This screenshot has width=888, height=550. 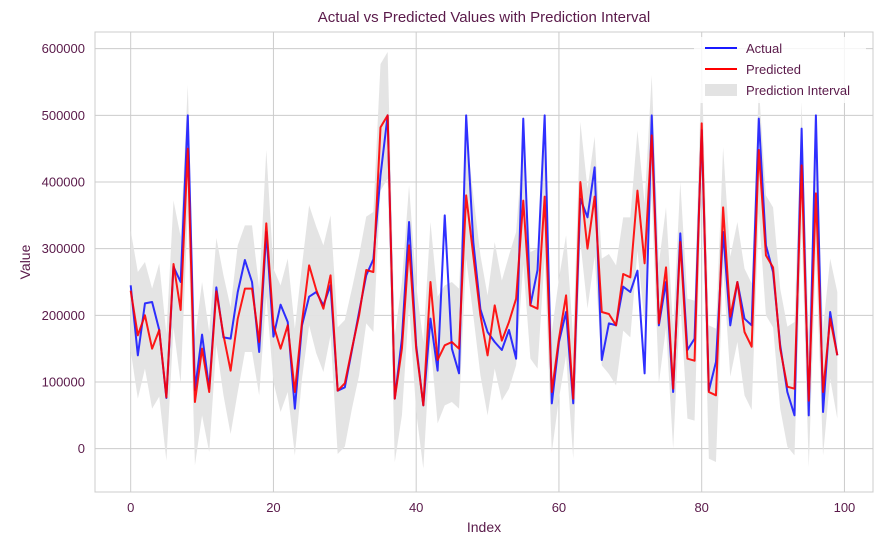 What do you see at coordinates (63, 182) in the screenshot?
I see `y-tick-label: 400000` at bounding box center [63, 182].